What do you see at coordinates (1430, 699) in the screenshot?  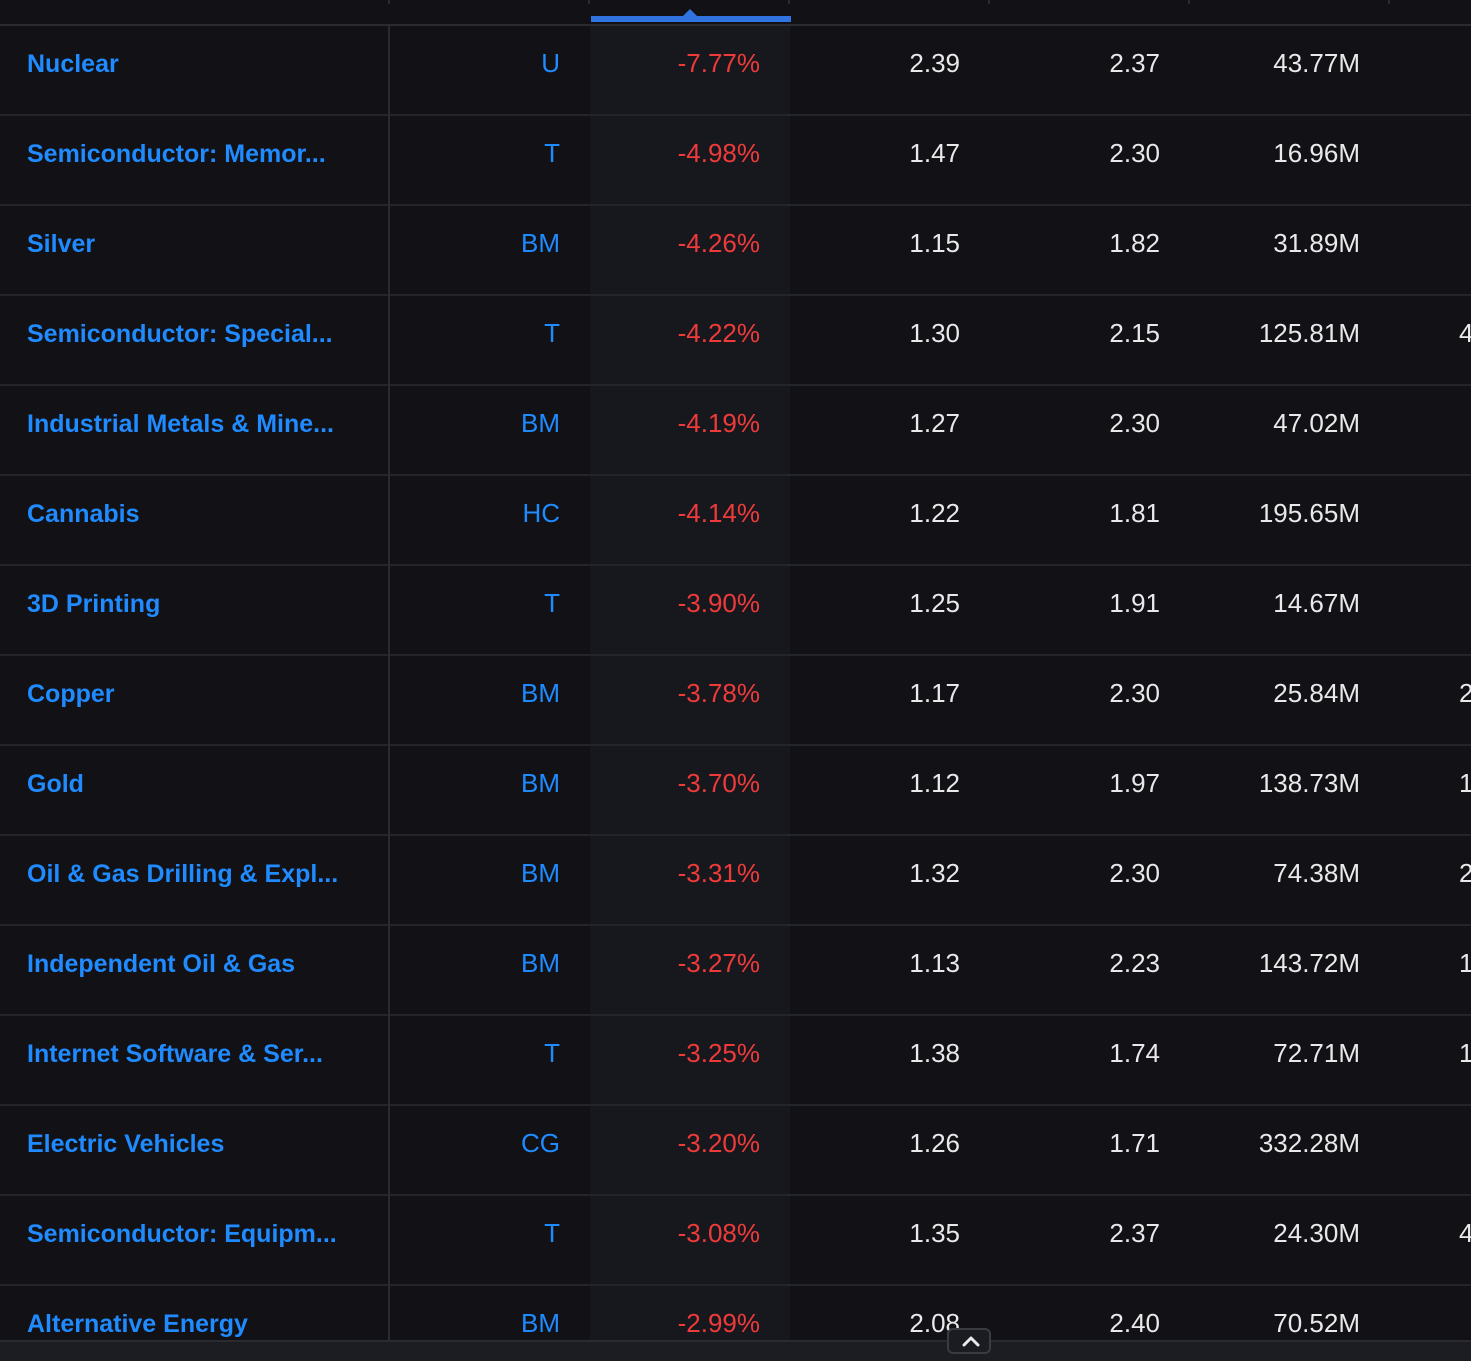 I see `metric-col7: 2` at bounding box center [1430, 699].